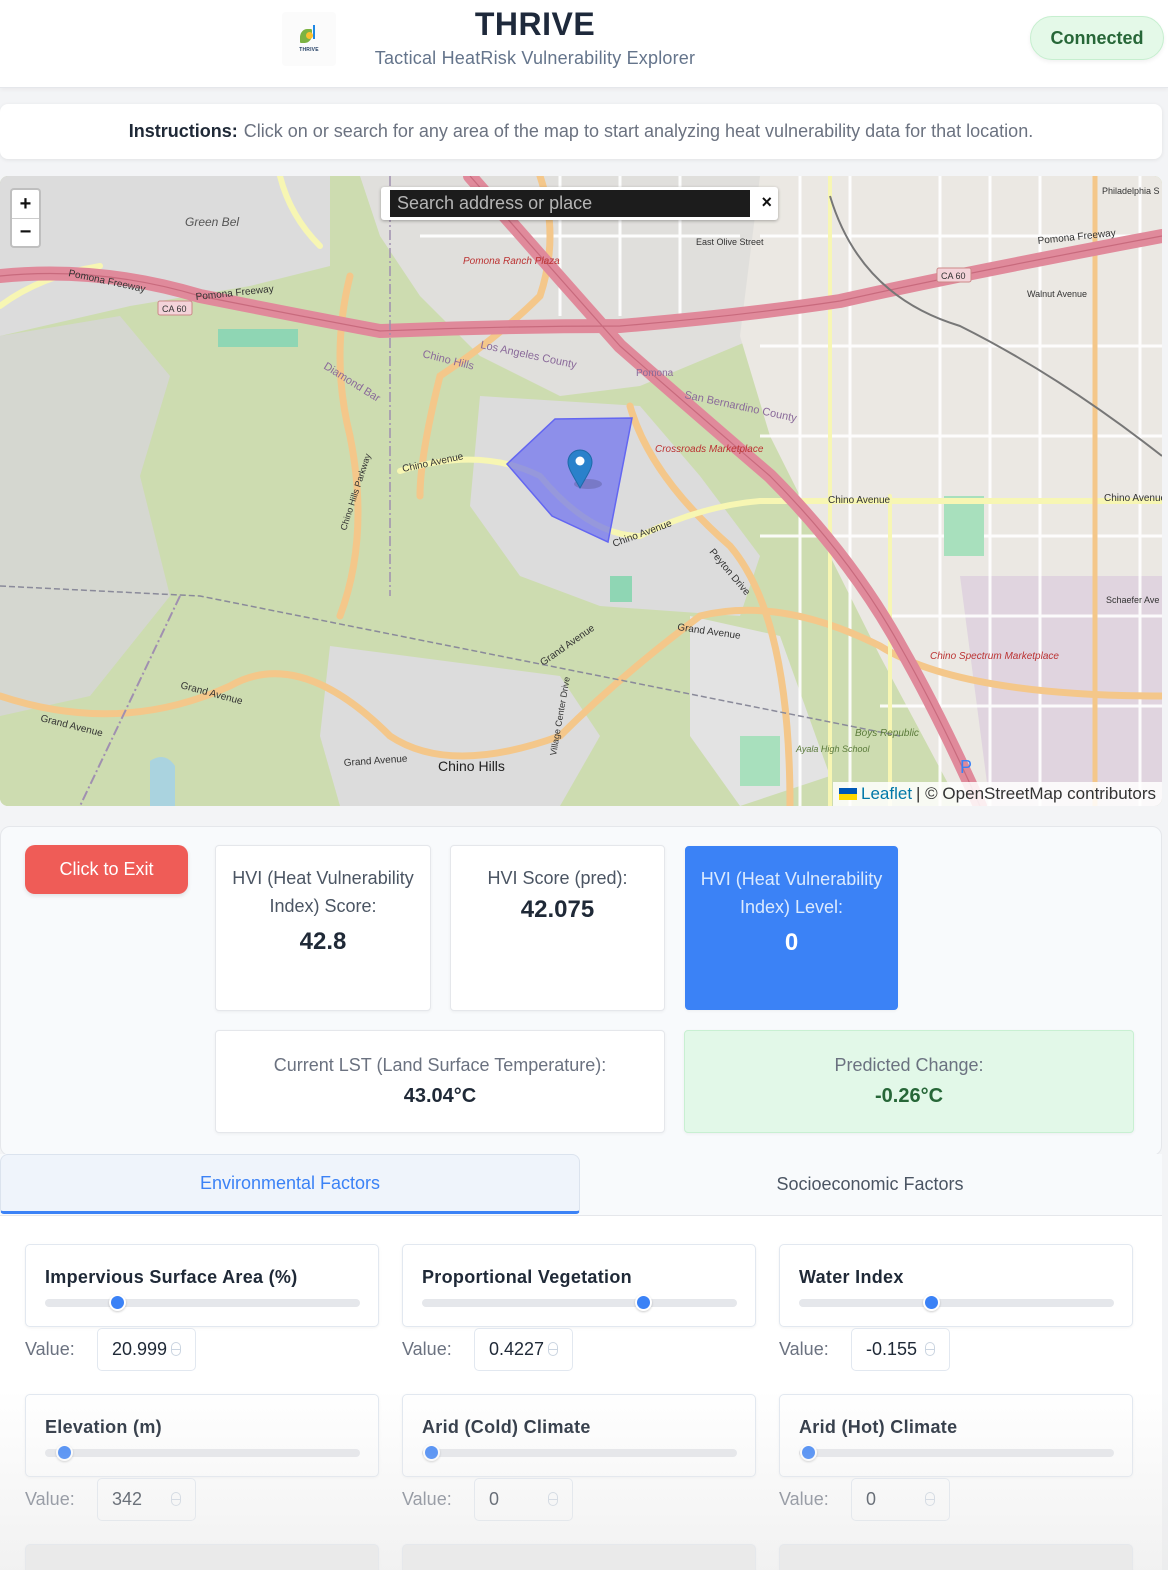 Image resolution: width=1168 pixels, height=1570 pixels. What do you see at coordinates (909, 1065) in the screenshot?
I see `predicted-change-label: Predicted Change:` at bounding box center [909, 1065].